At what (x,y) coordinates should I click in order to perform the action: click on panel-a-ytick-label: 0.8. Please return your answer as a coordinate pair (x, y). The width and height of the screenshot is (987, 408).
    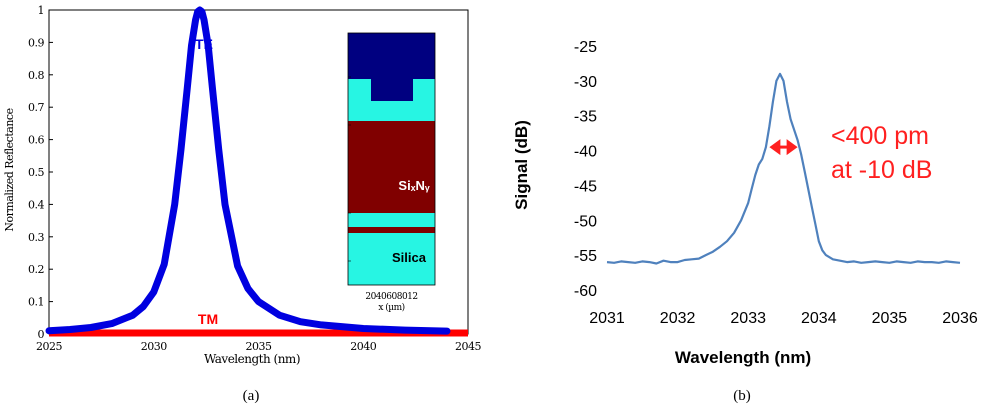
    Looking at the image, I should click on (36, 75).